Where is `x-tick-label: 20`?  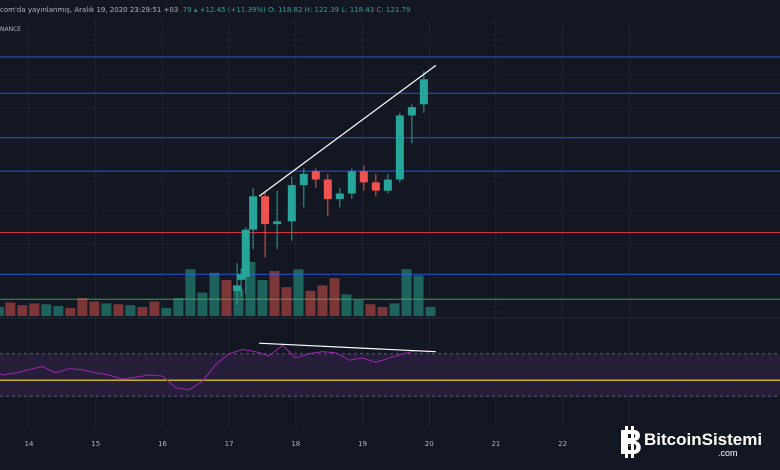
x-tick-label: 20 is located at coordinates (429, 444).